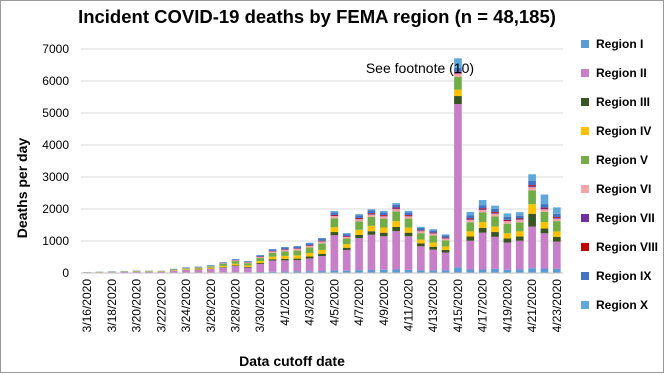 This screenshot has width=664, height=374. Describe the element at coordinates (55, 209) in the screenshot. I see `y-tick-label: 2000` at that location.